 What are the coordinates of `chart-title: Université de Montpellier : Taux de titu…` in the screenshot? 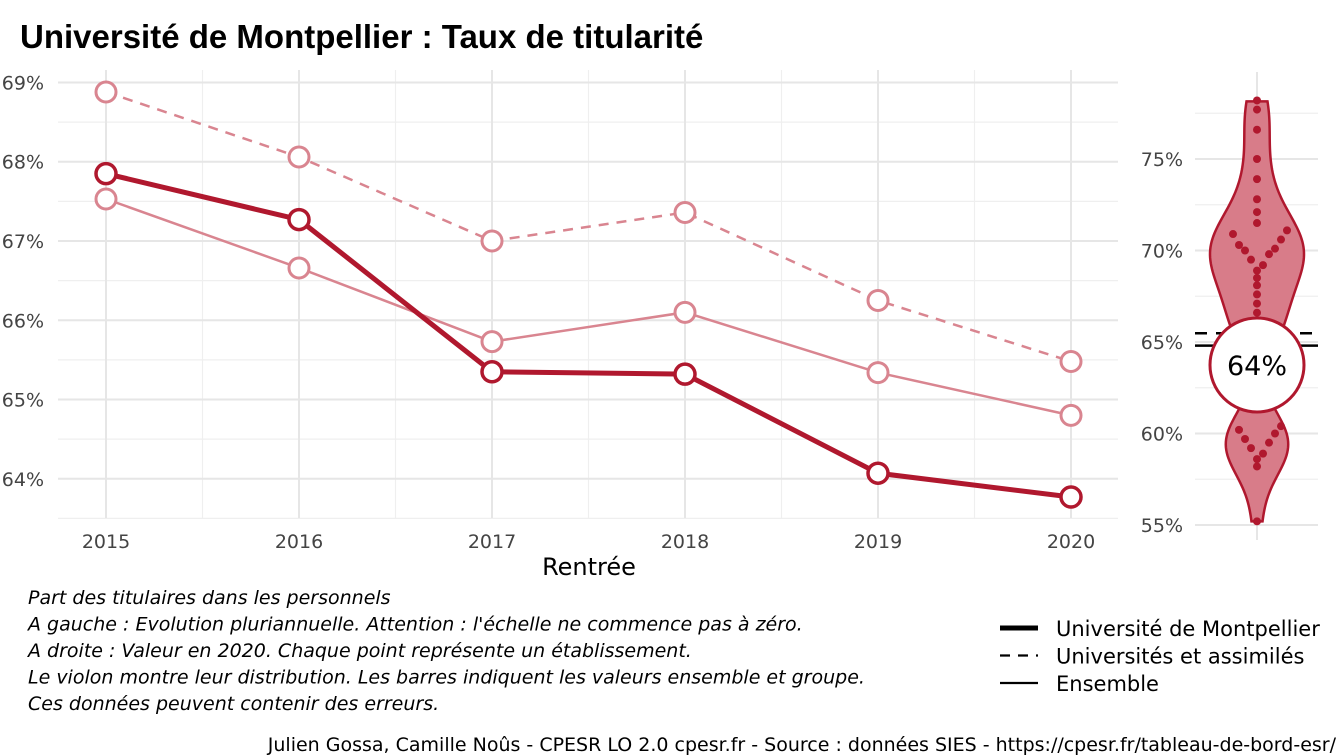 It's located at (361, 36).